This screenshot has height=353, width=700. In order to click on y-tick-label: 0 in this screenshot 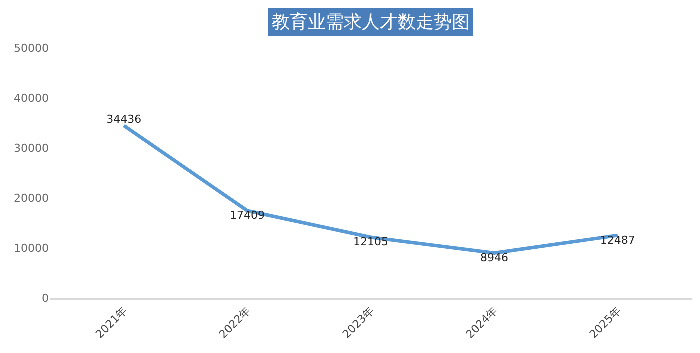, I will do `click(45, 298)`.